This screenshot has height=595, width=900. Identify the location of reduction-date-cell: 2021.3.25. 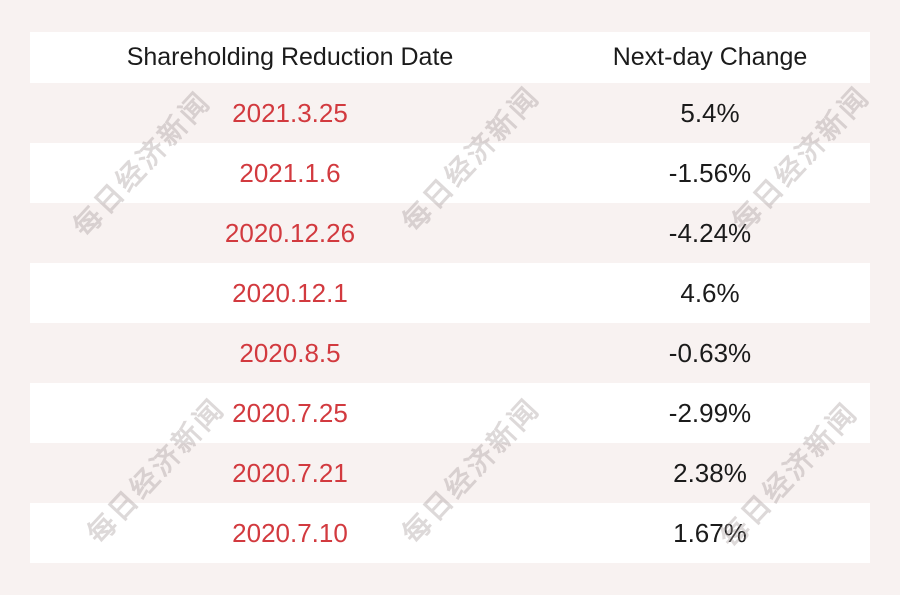
(290, 112).